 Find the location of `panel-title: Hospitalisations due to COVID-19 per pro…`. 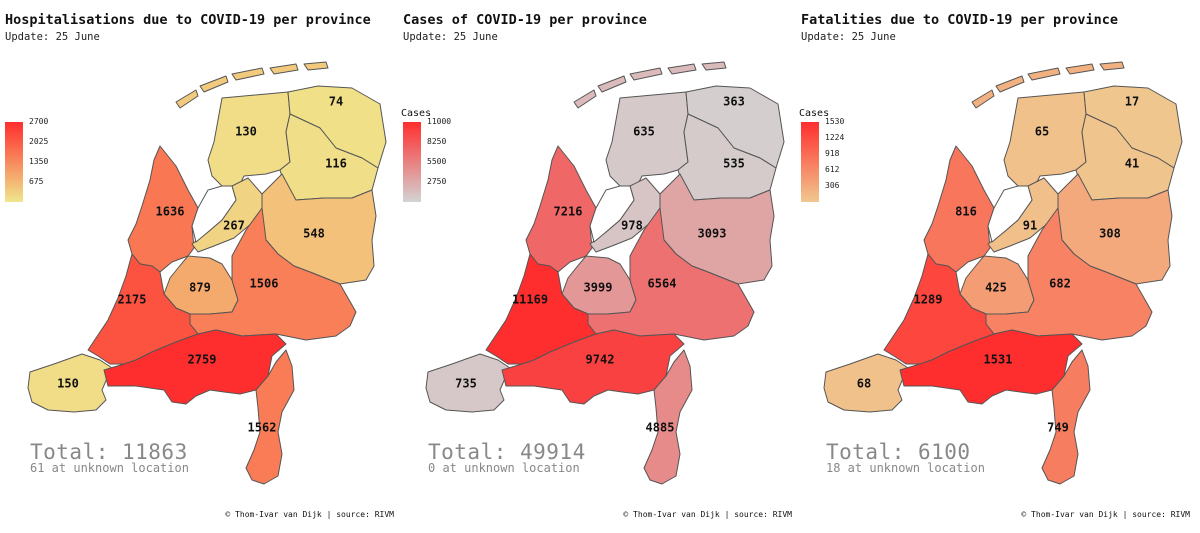

panel-title: Hospitalisations due to COVID-19 per pro… is located at coordinates (188, 20).